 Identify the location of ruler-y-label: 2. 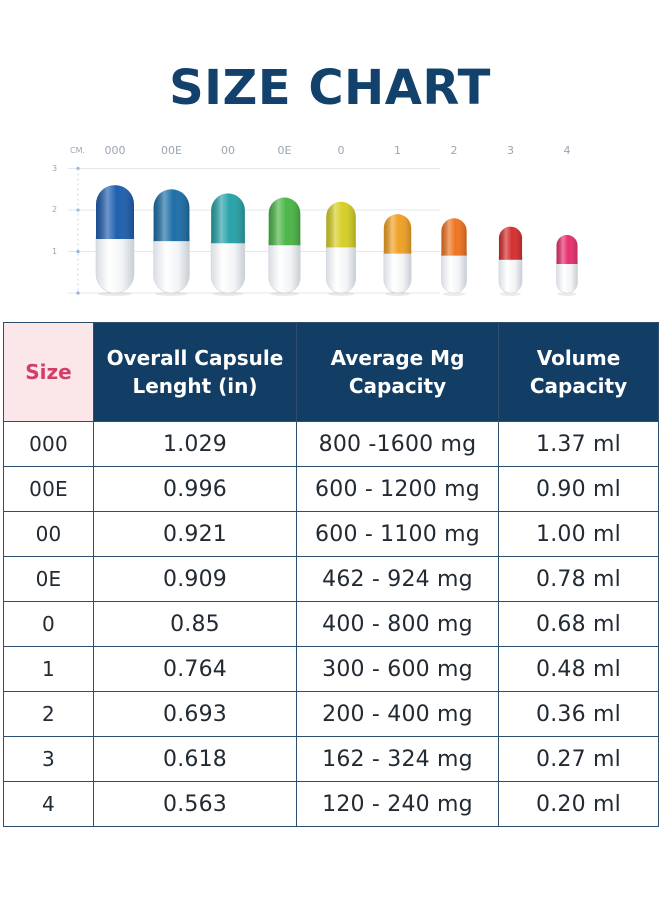
(55, 209).